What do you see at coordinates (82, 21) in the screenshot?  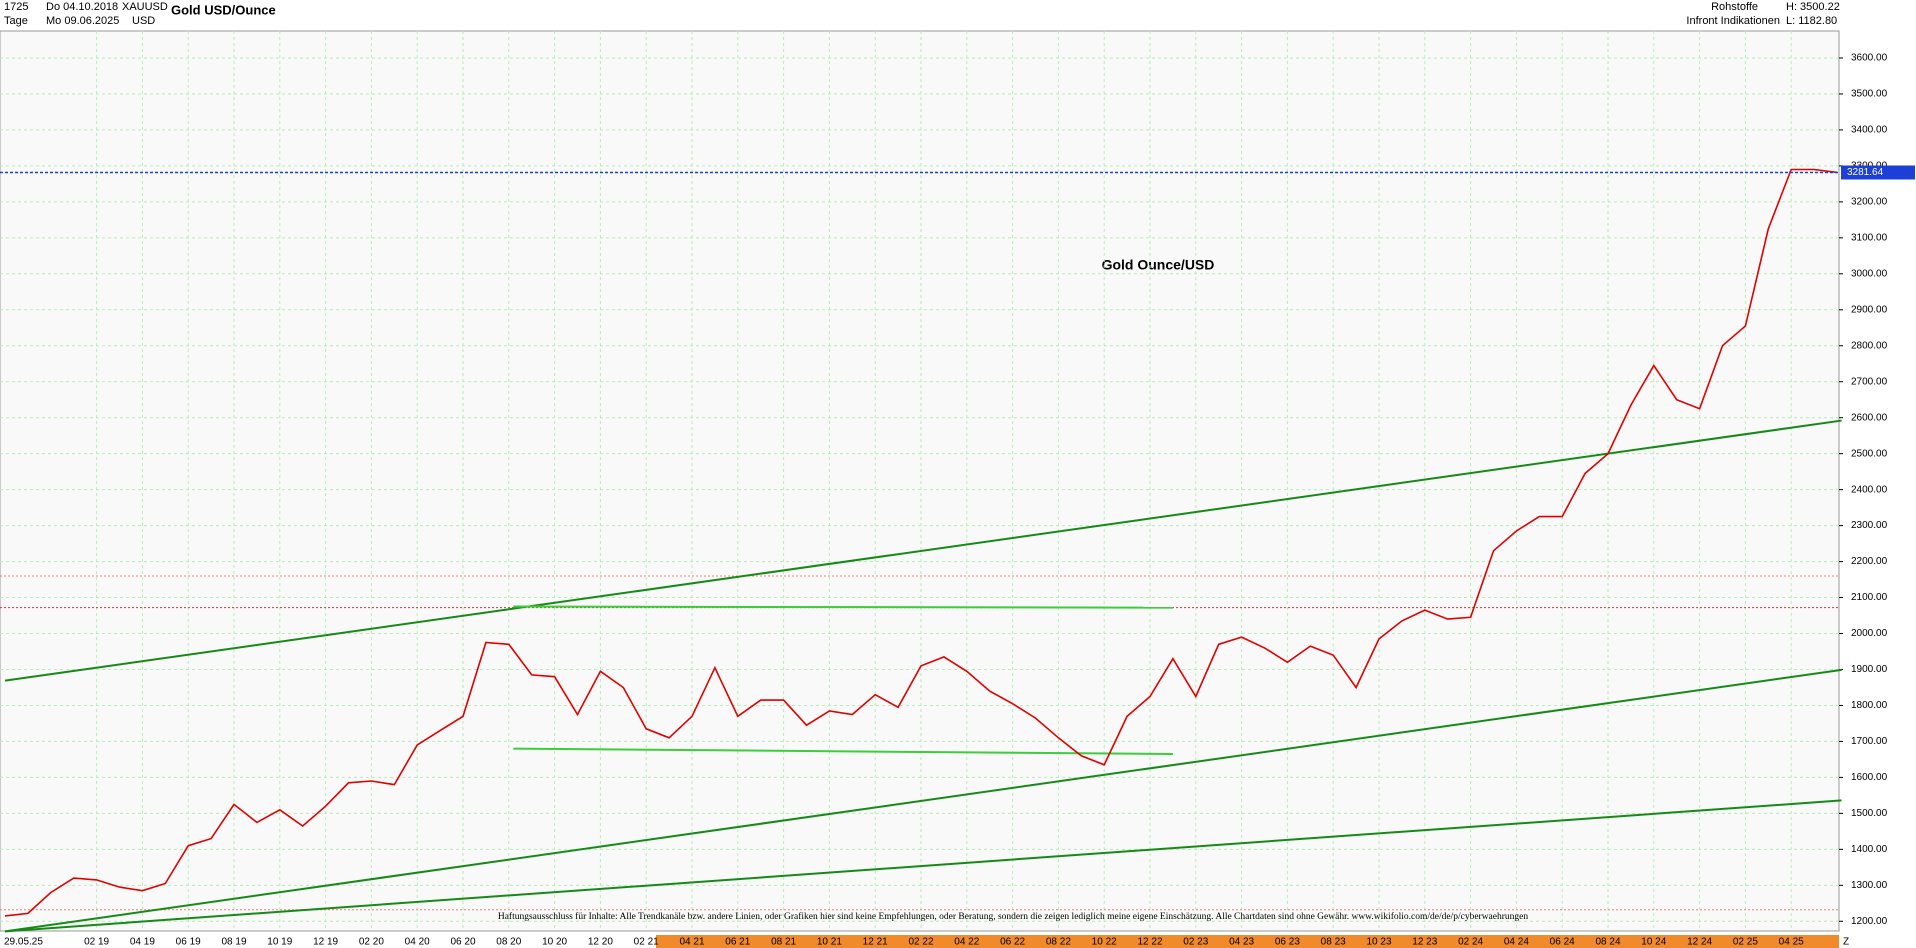 I see `end-date: Mo 09.06.2025` at bounding box center [82, 21].